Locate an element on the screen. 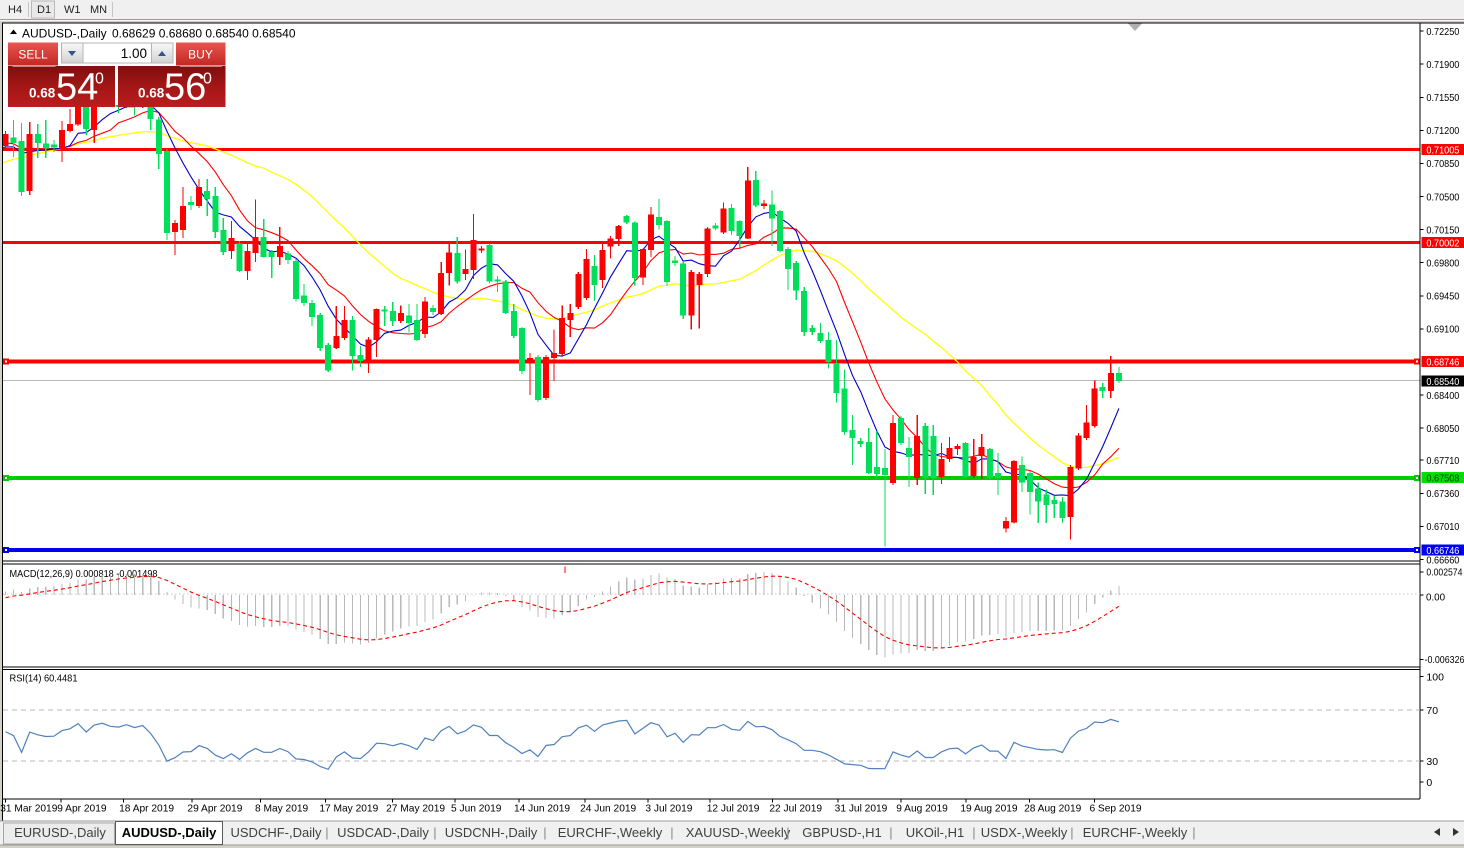  svg-text: 3 Jul 2019 is located at coordinates (668, 809).